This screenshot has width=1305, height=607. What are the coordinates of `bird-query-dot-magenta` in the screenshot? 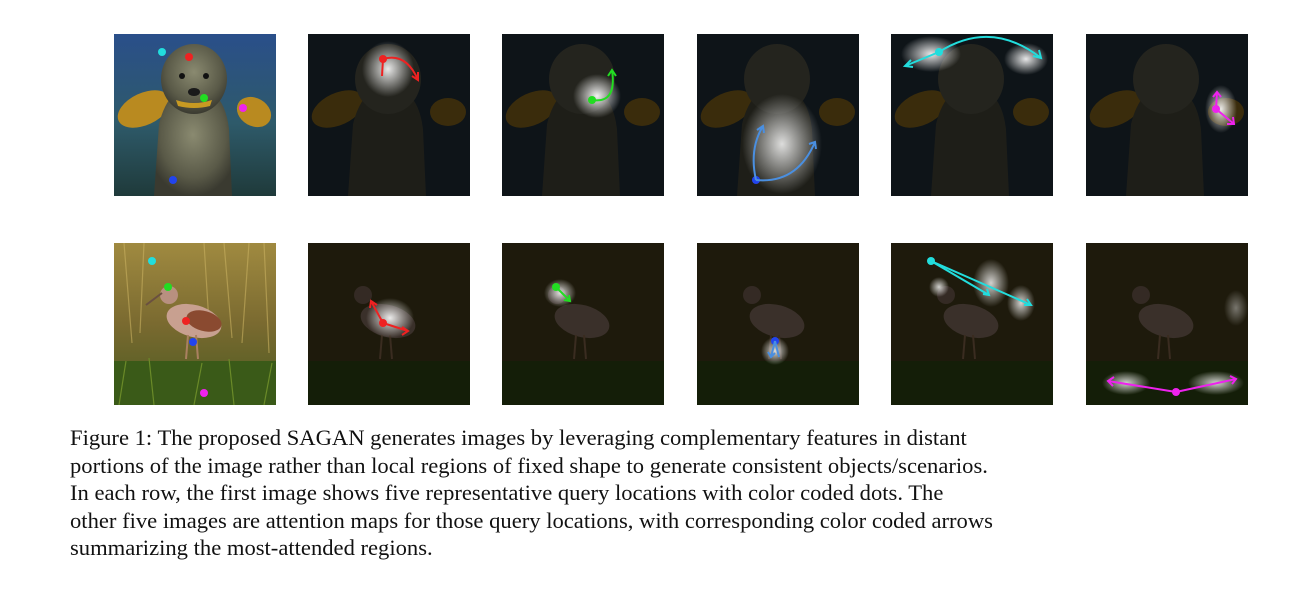 It's located at (204, 393).